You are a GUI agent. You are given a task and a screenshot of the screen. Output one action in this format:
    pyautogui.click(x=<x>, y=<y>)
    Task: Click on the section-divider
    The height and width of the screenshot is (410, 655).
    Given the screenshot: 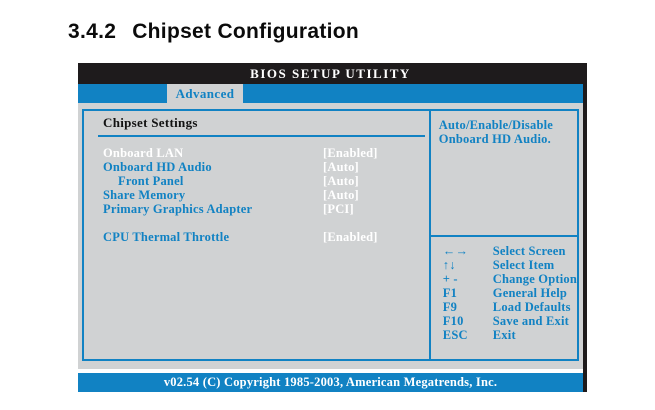 What is the action you would take?
    pyautogui.click(x=261, y=136)
    